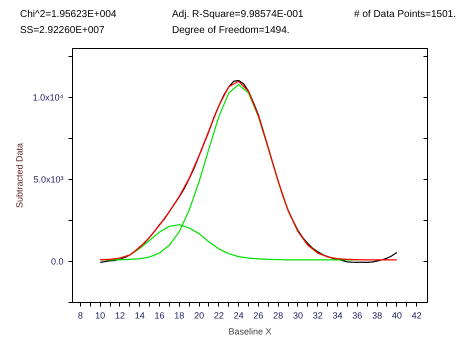  I want to click on x-tick-label: 32, so click(317, 315).